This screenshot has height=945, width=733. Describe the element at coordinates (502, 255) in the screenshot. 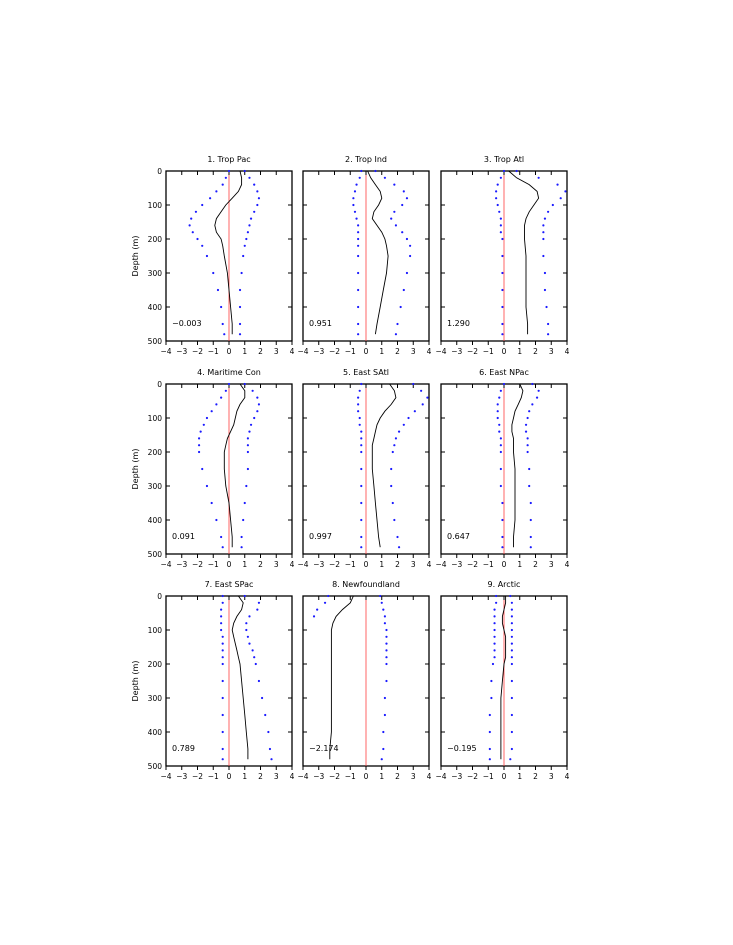

I see `panel-3: −4 −3 −2 −1 0 1 2 3 4 3. Trop Atl 1.290` at that location.